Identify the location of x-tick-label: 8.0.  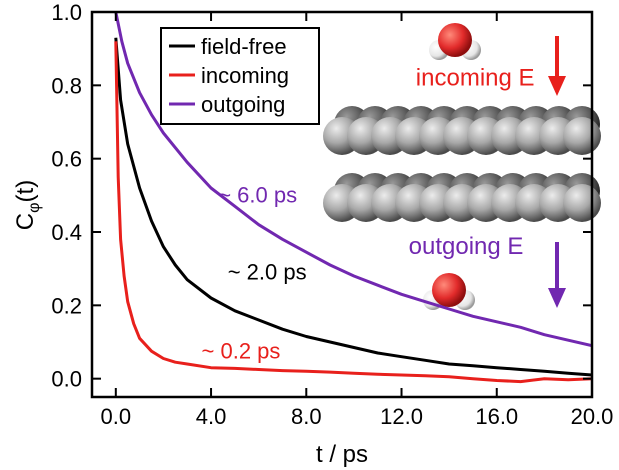
(306, 416).